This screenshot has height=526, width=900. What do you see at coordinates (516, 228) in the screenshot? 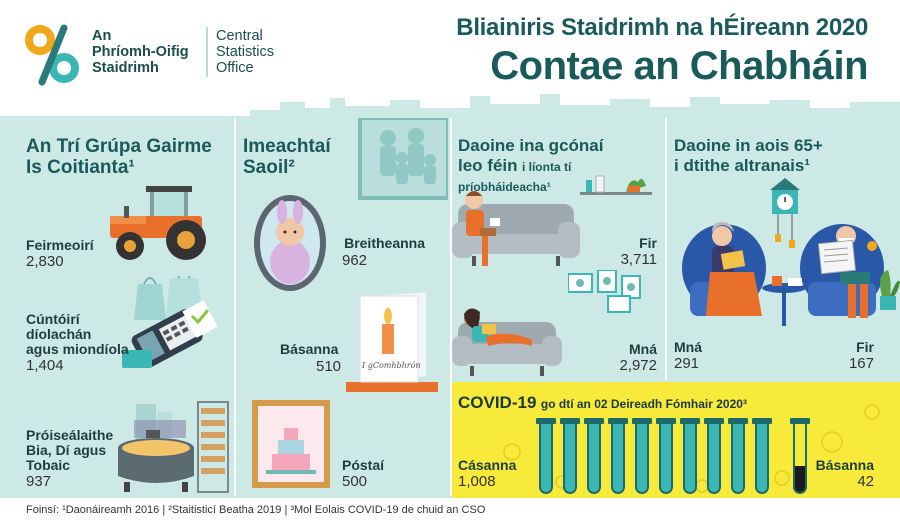
I see `man-on-sofa-icon` at bounding box center [516, 228].